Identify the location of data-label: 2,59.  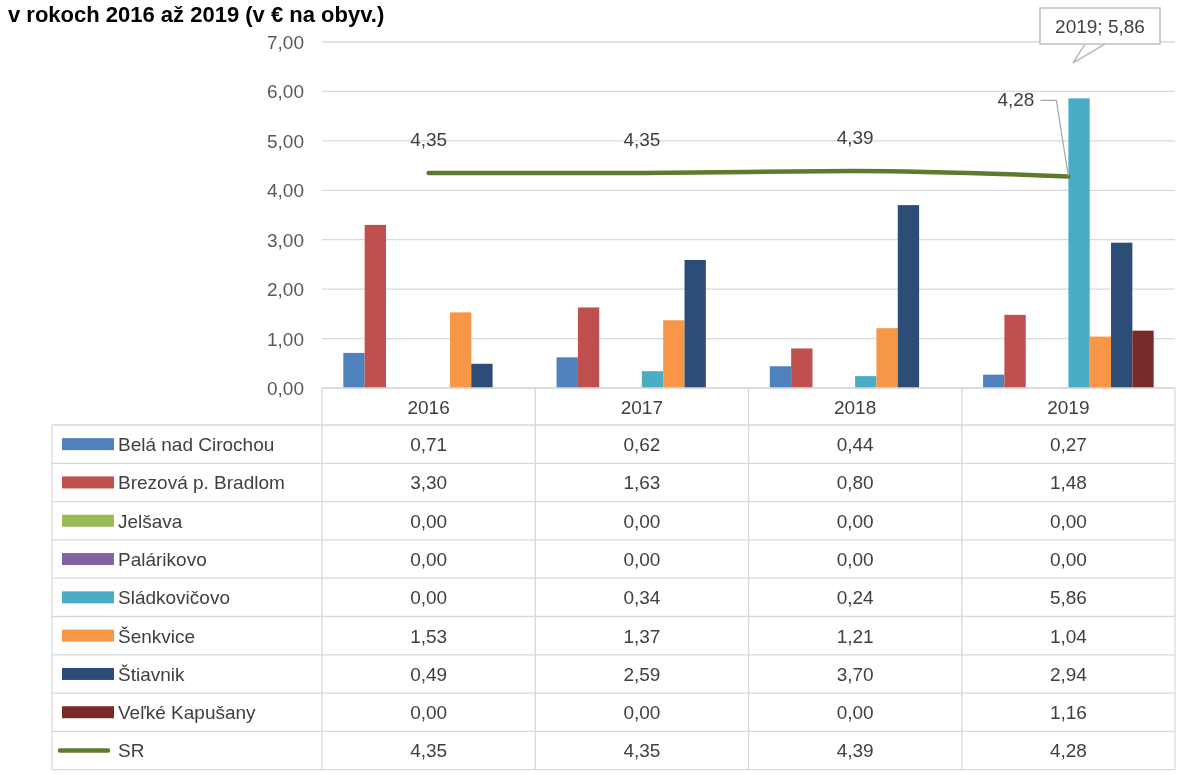
(642, 674).